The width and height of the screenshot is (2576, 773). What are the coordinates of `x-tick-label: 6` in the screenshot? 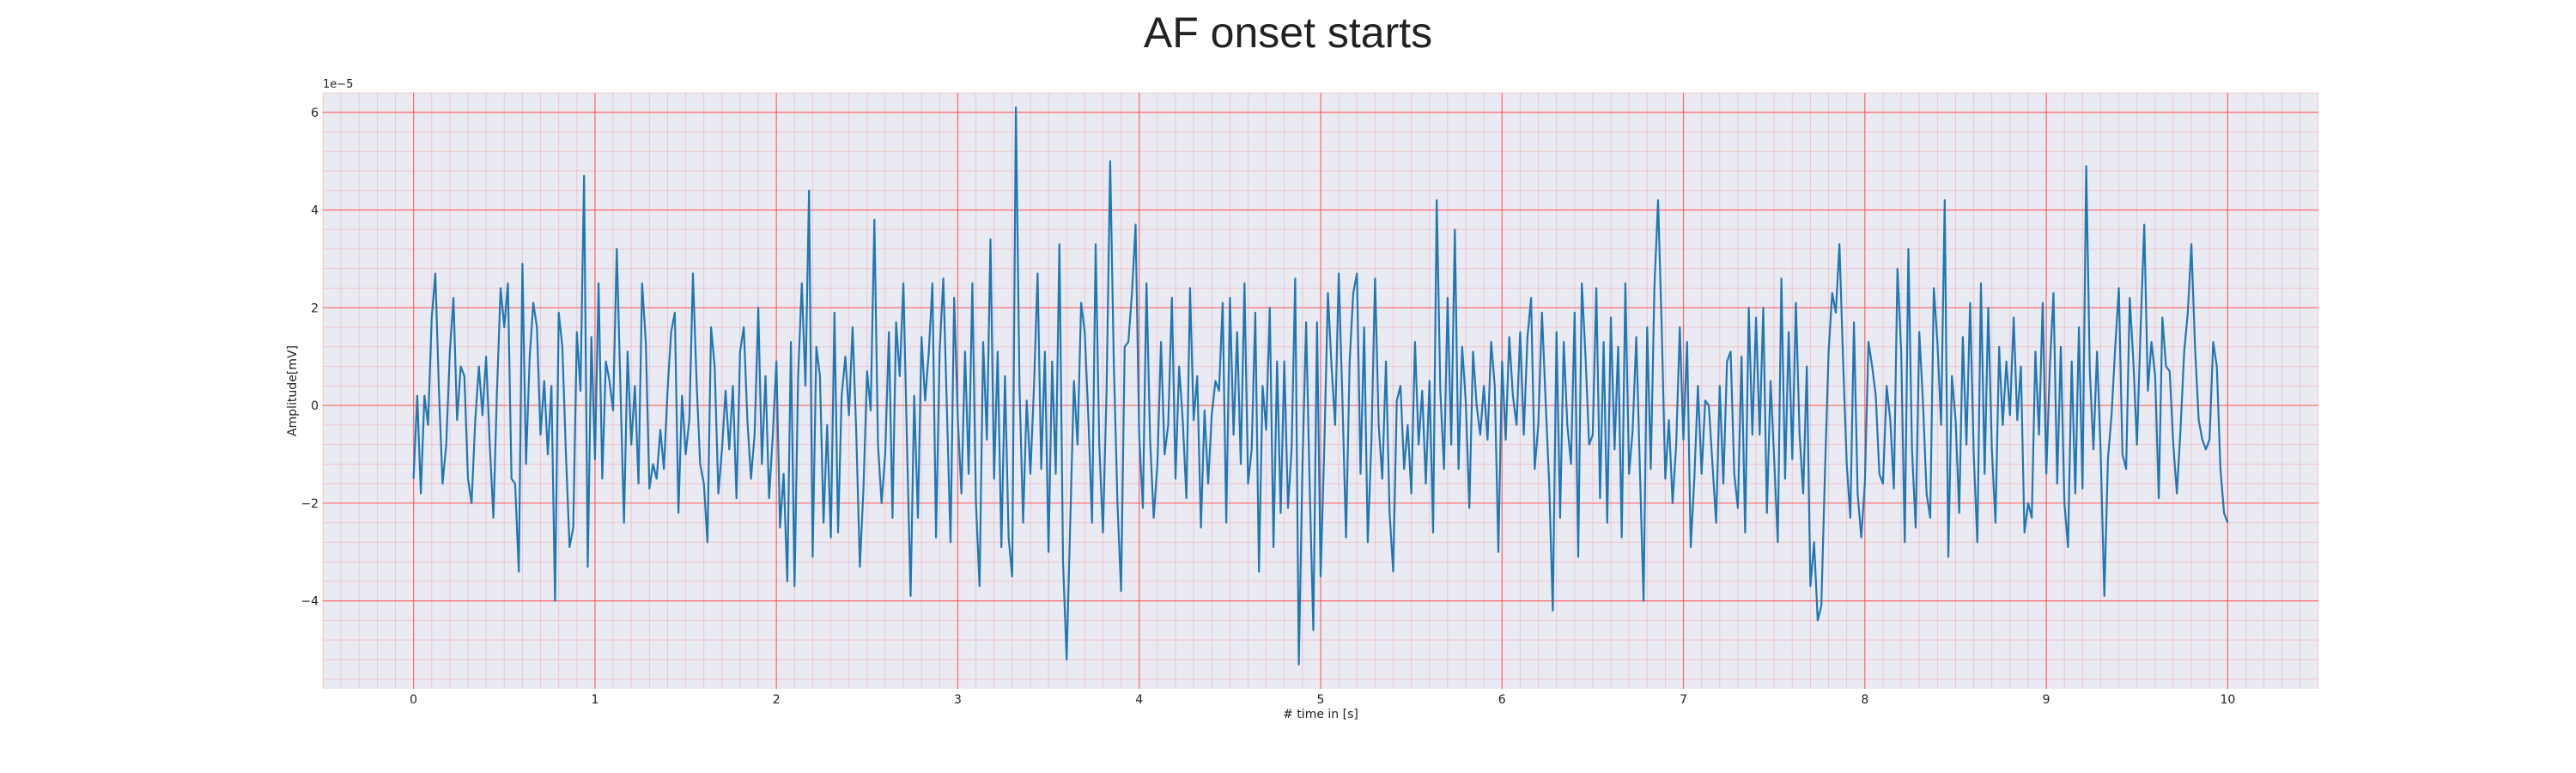 It's located at (1502, 700).